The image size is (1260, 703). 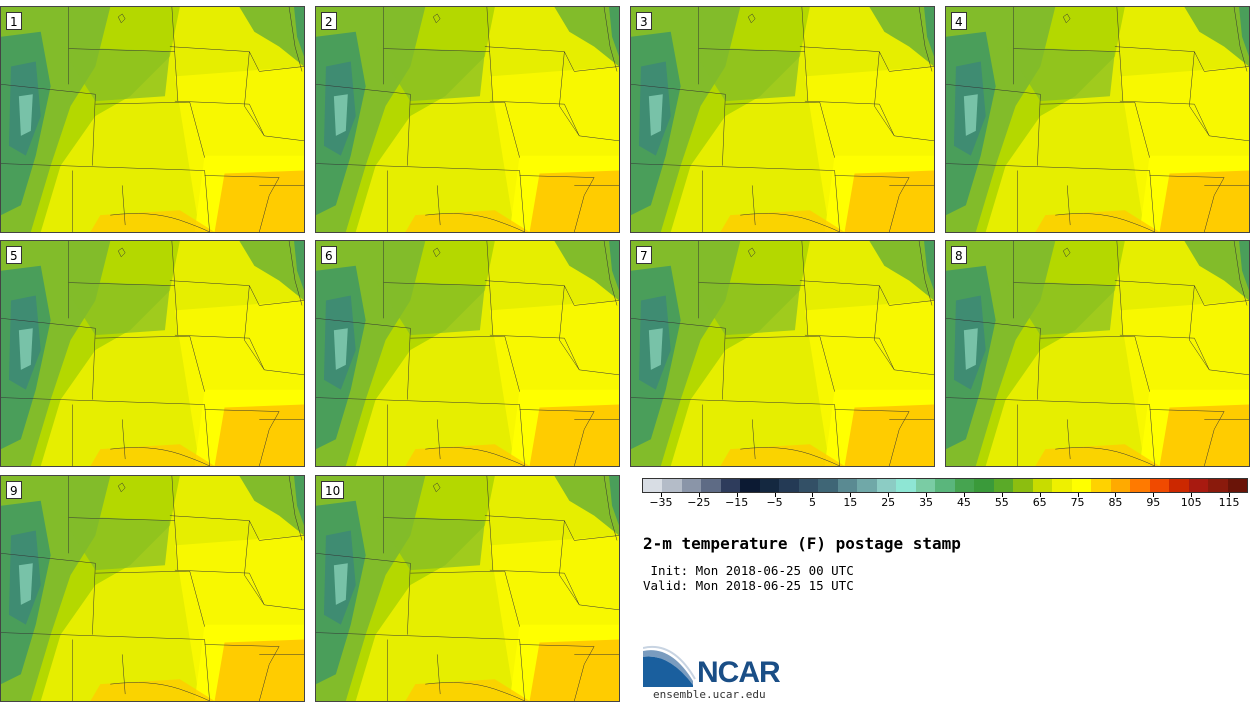 I want to click on temperature-colorbar, so click(x=945, y=485).